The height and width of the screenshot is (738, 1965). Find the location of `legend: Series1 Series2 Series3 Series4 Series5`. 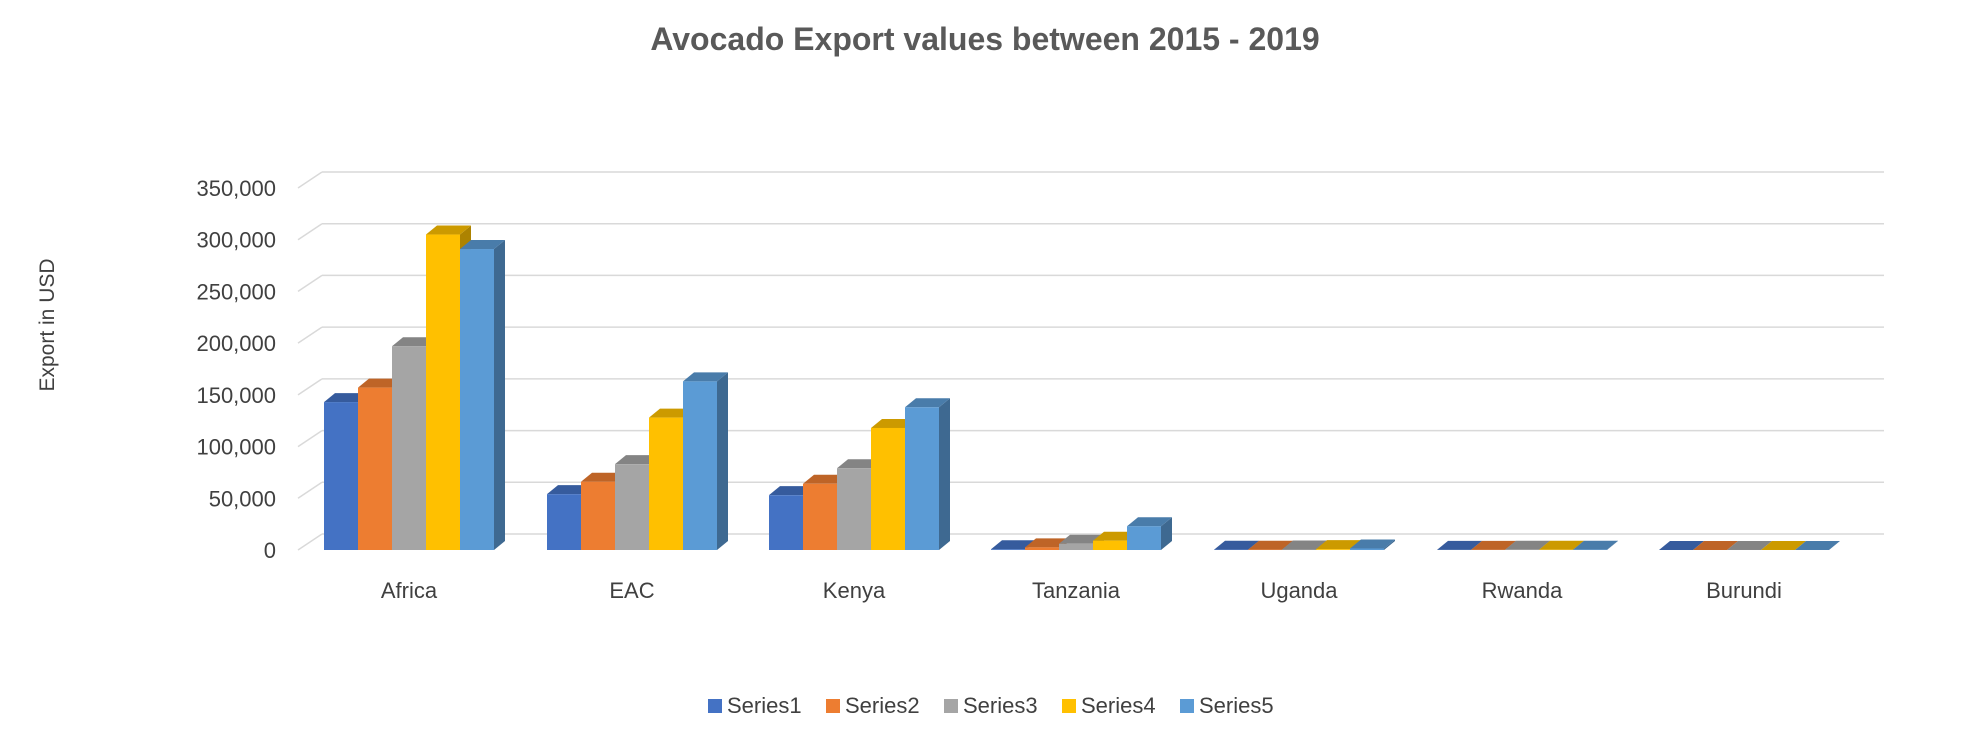

legend: Series1 Series2 Series3 Series4 Series5 is located at coordinates (991, 705).